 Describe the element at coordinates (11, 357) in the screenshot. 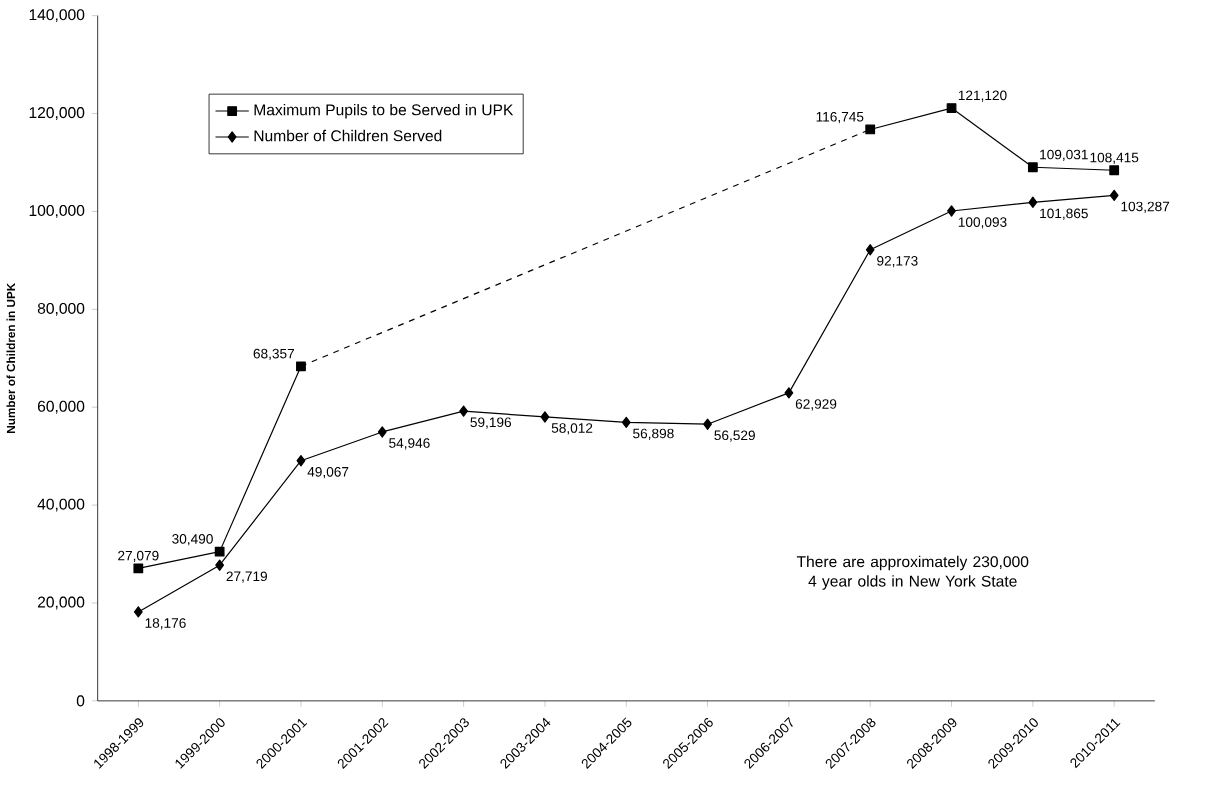

I see `y-axis-title: Number of Children in UPK` at that location.